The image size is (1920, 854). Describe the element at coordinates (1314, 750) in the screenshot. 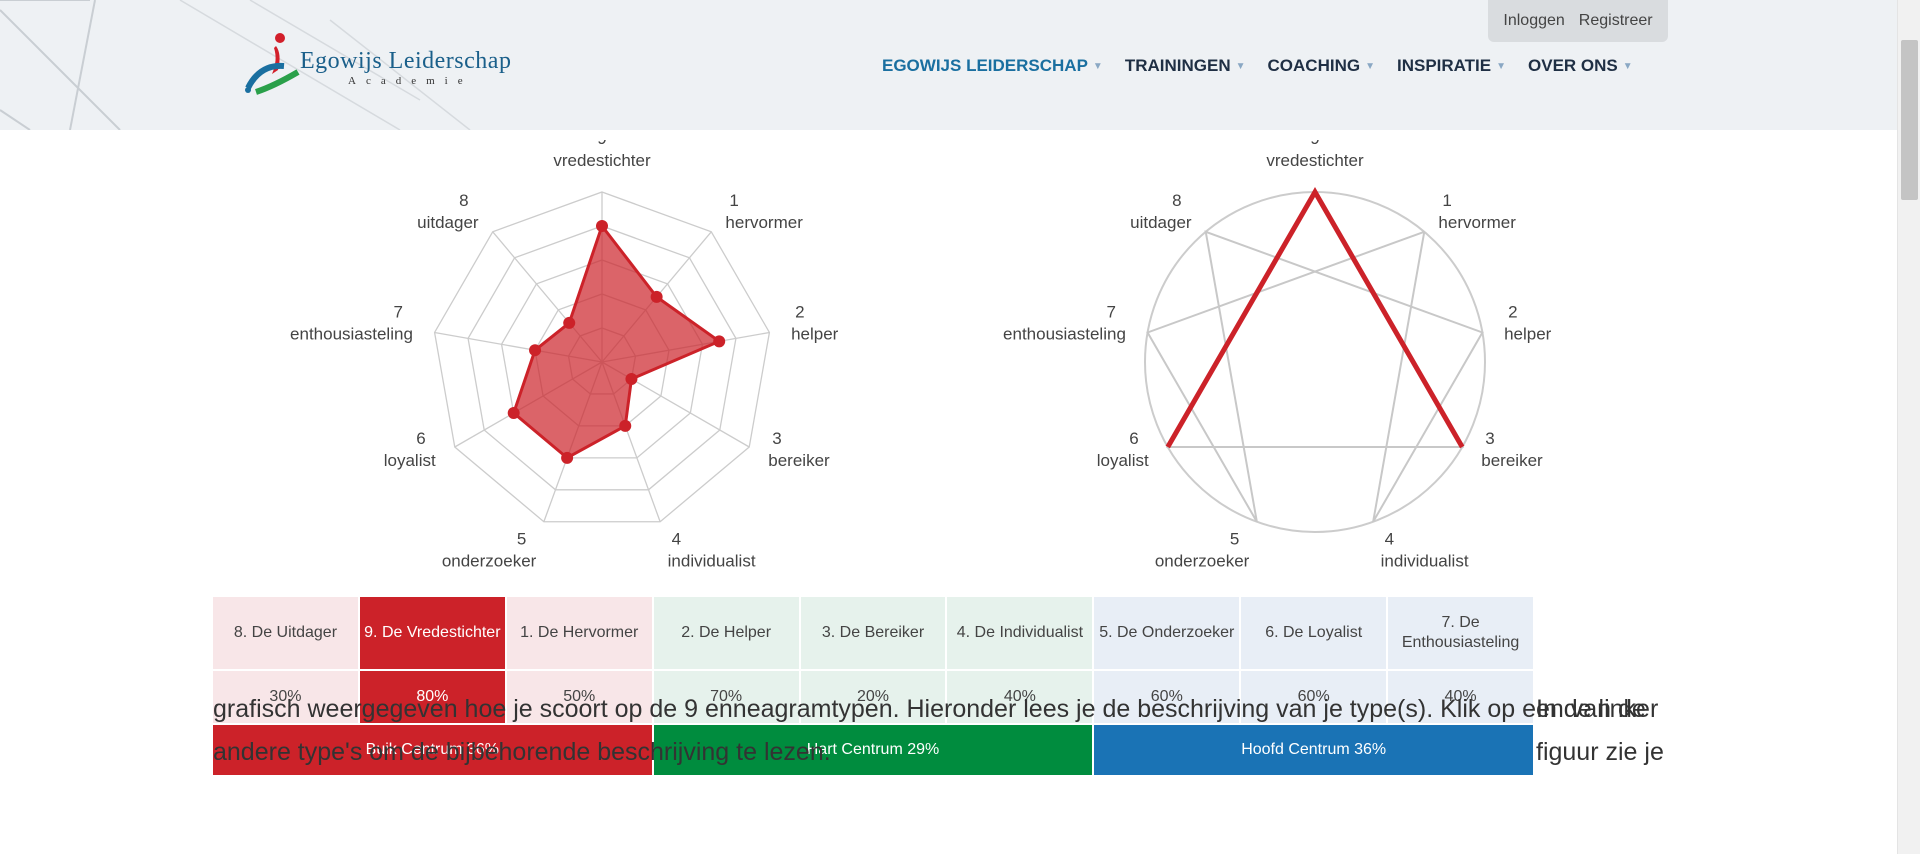

I see `center-hoofd-cell: Hoofd Centrum 36%` at that location.